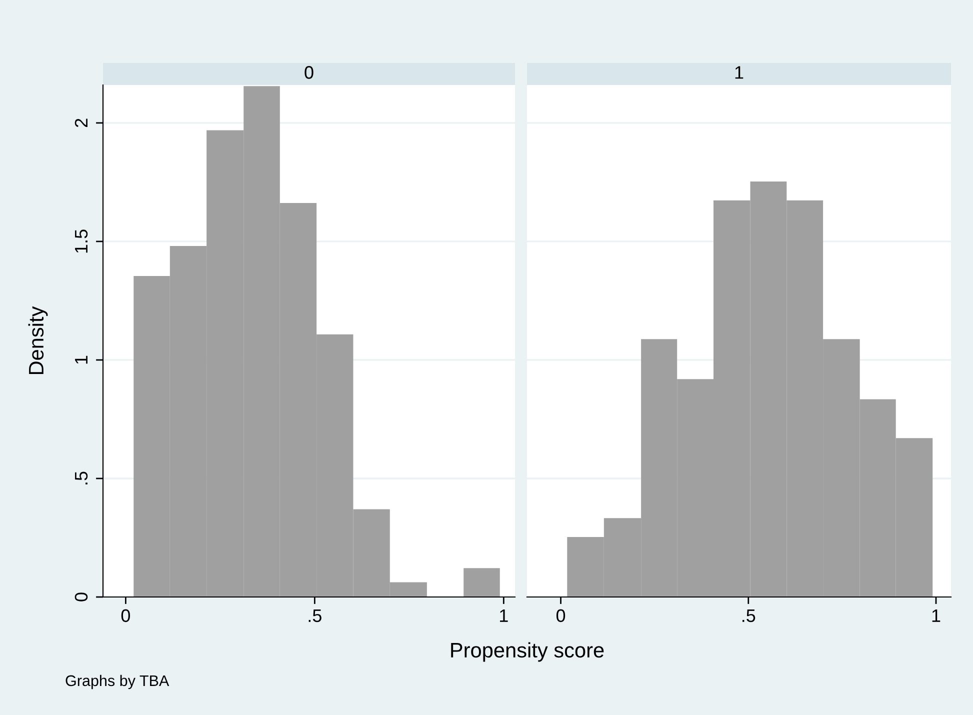 The height and width of the screenshot is (715, 973). Describe the element at coordinates (81, 241) in the screenshot. I see `y-tick-label: 1.5` at that location.